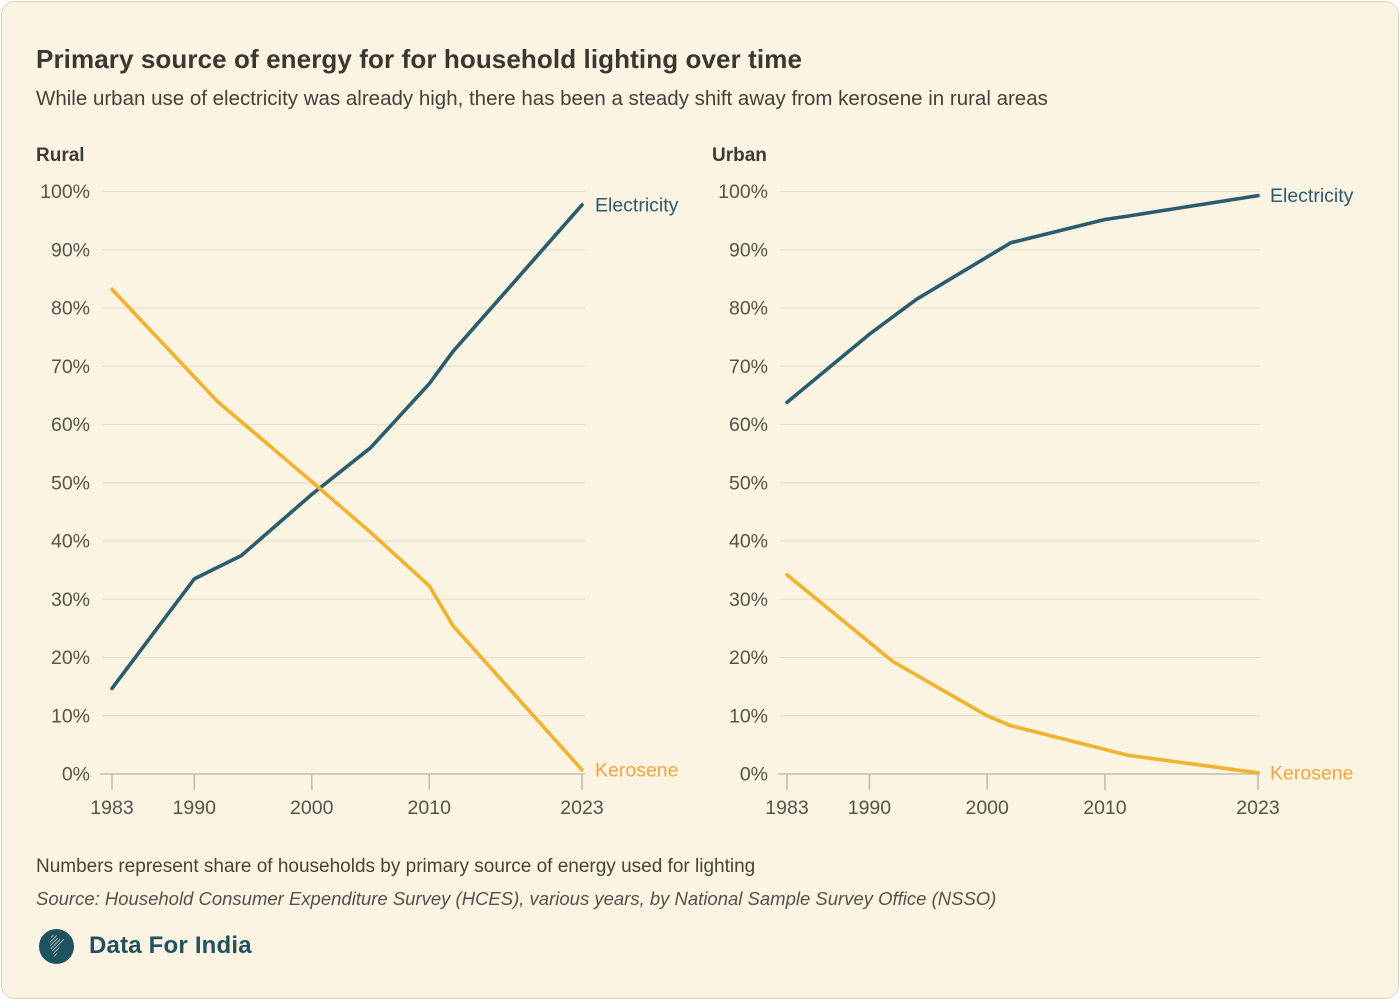  Describe the element at coordinates (1022, 299) in the screenshot. I see `series-line-electricity` at that location.